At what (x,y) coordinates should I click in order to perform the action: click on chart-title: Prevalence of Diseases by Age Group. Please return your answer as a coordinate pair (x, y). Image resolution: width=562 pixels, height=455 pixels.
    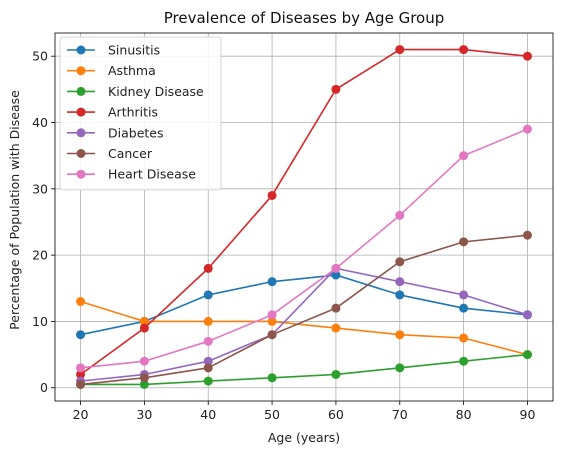
    Looking at the image, I should click on (304, 18).